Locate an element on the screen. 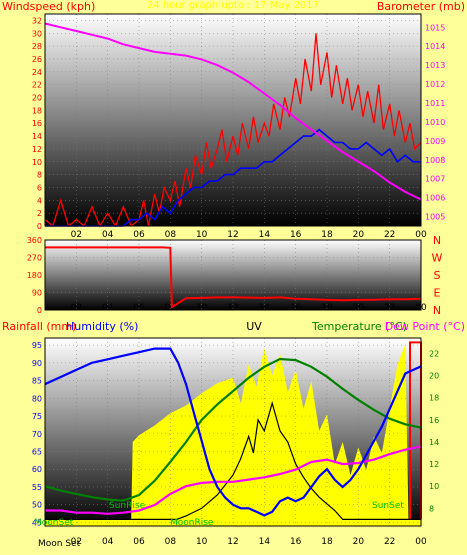  y-tick-label-right: 1007 is located at coordinates (435, 179).